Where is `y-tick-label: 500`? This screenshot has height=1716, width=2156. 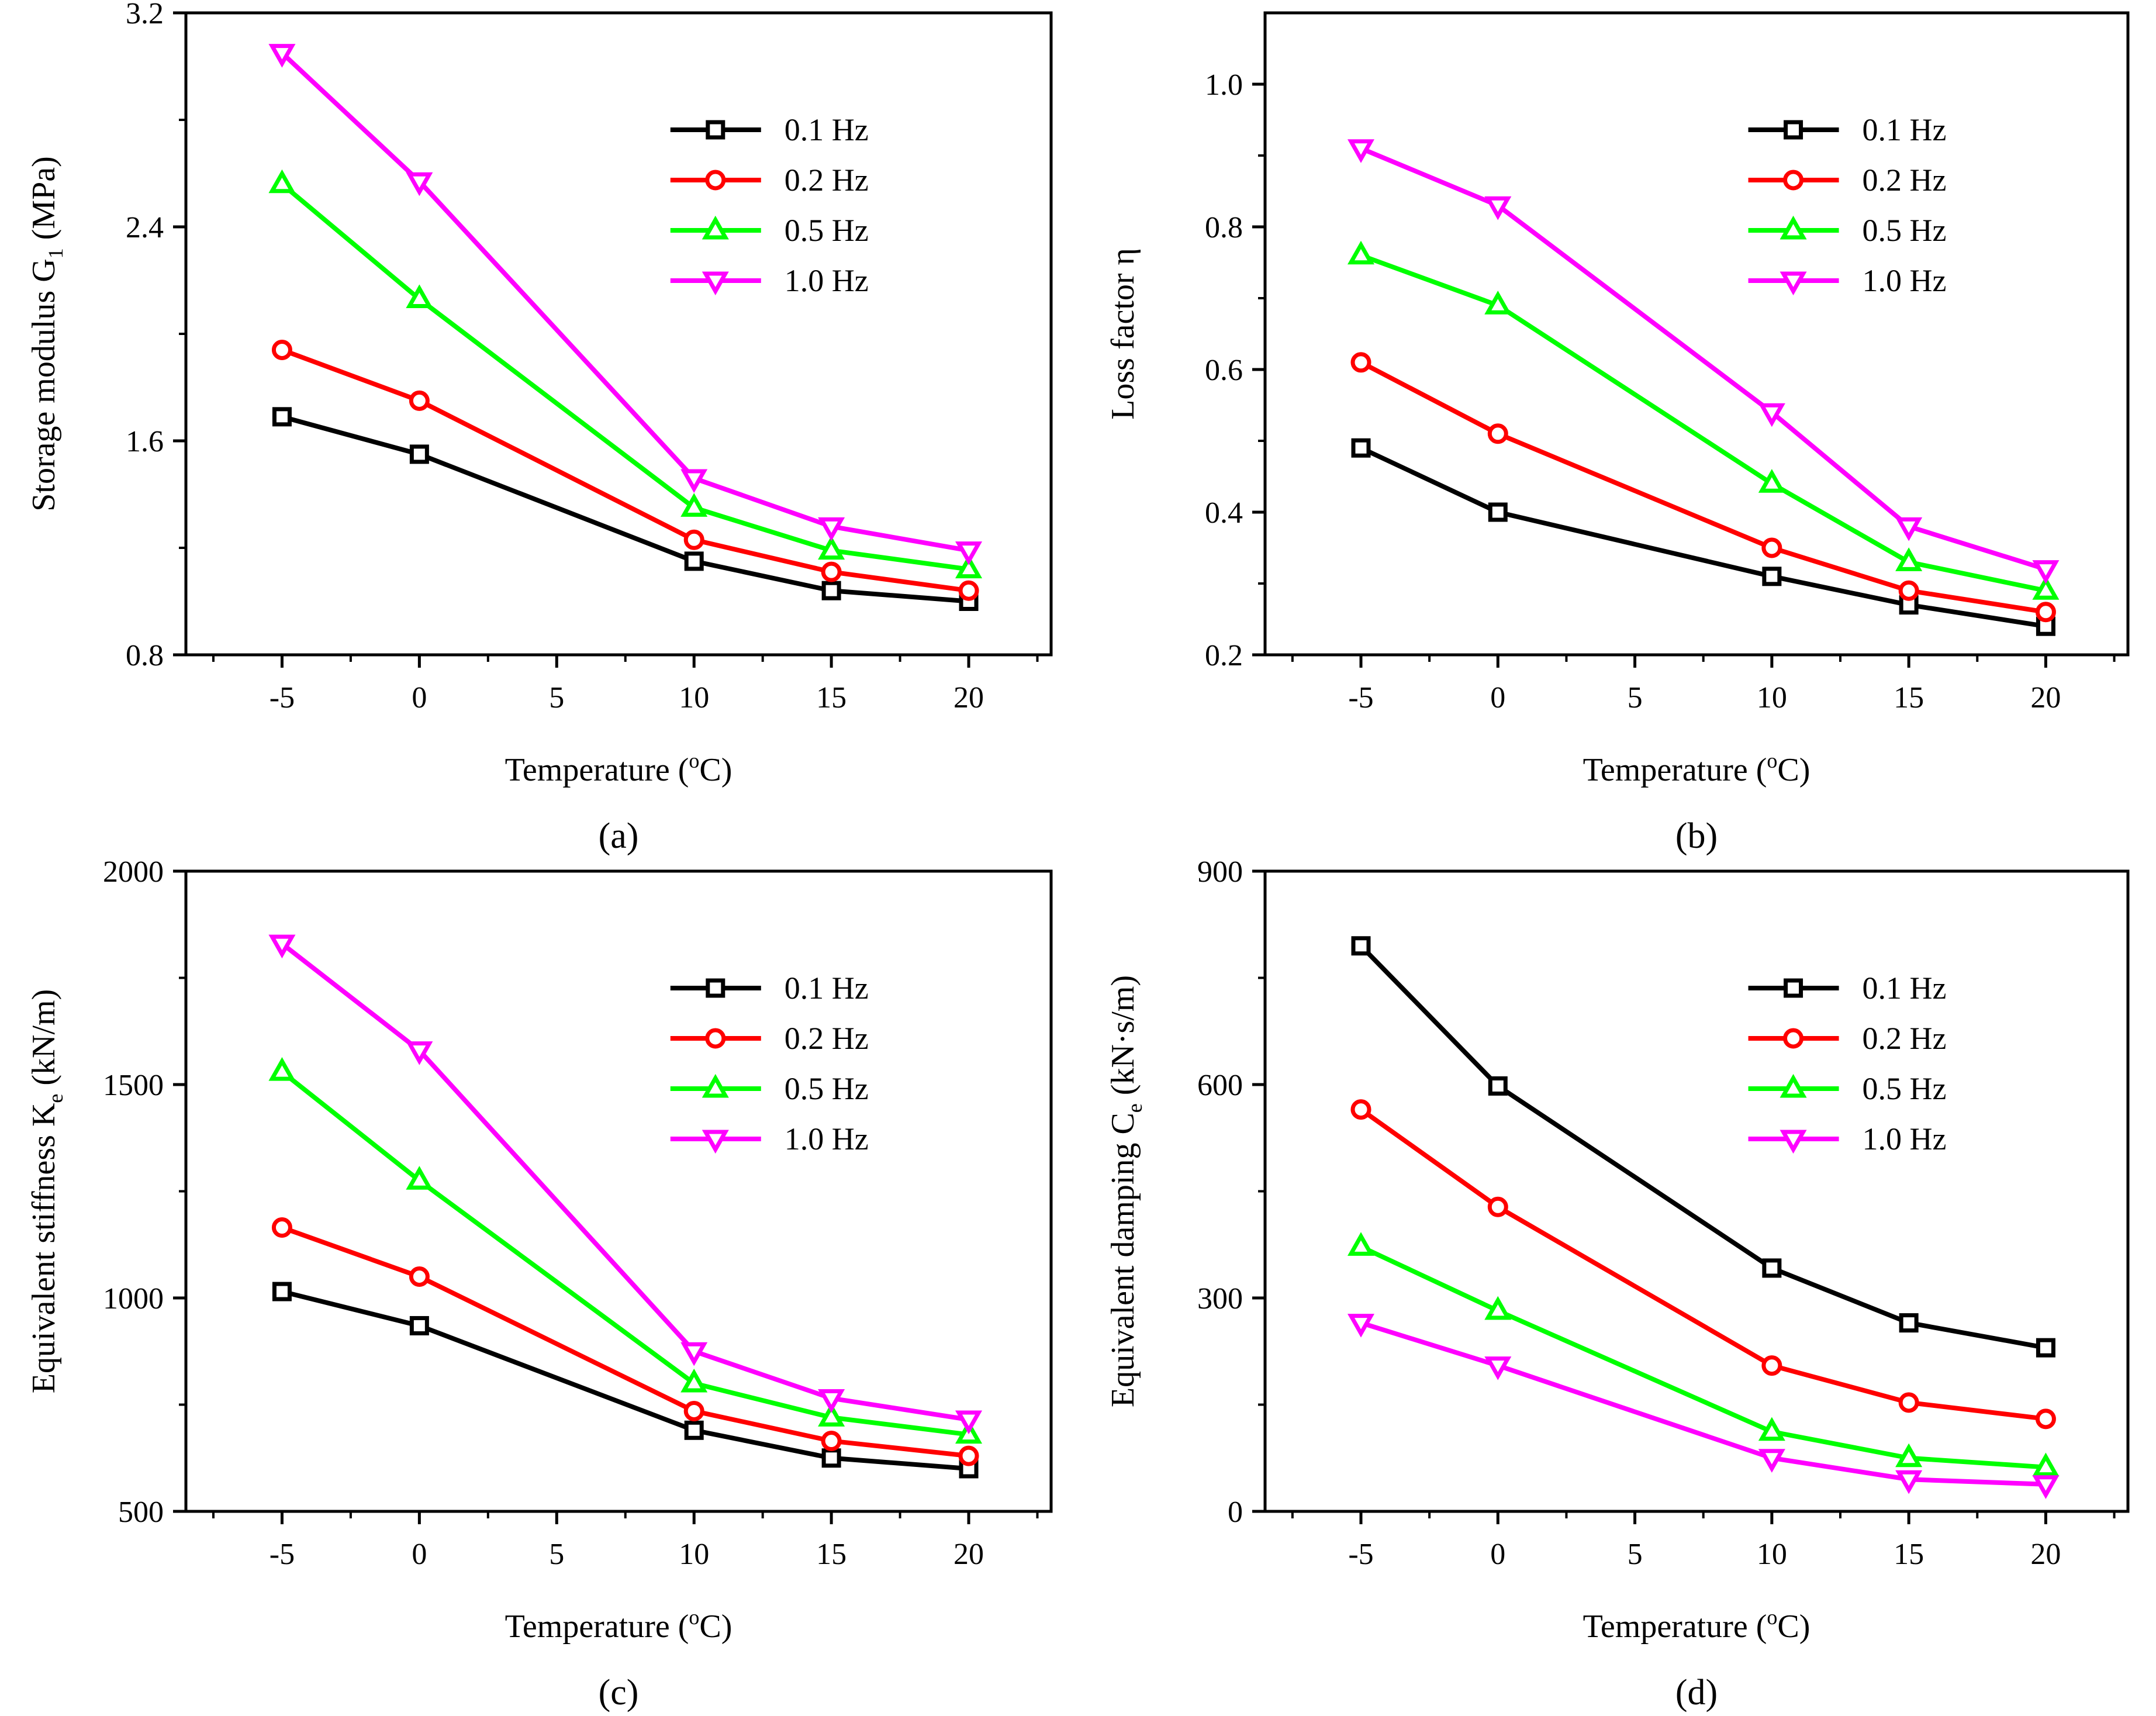
y-tick-label: 500 is located at coordinates (141, 1512).